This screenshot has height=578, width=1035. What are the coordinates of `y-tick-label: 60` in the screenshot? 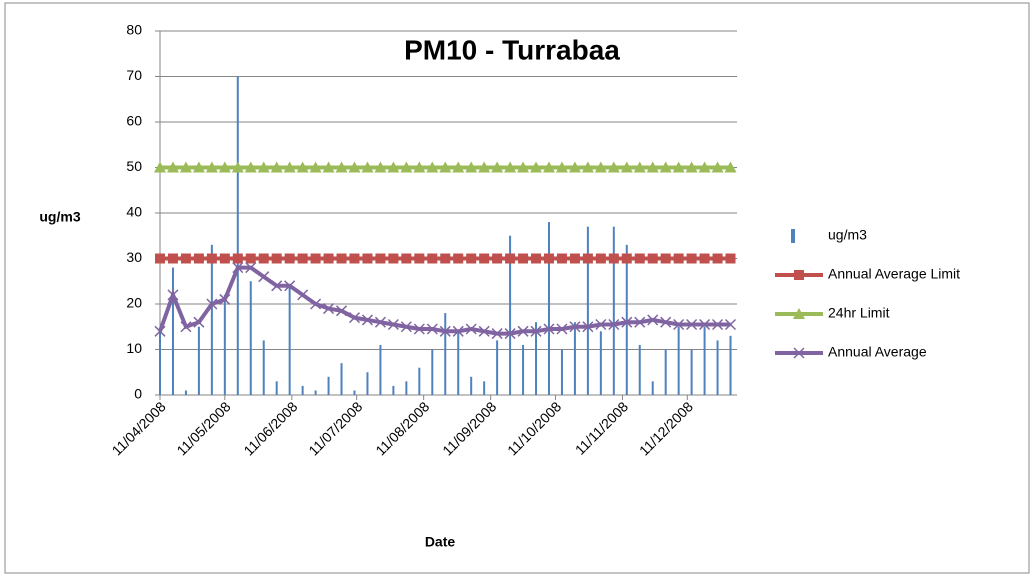 It's located at (134, 121).